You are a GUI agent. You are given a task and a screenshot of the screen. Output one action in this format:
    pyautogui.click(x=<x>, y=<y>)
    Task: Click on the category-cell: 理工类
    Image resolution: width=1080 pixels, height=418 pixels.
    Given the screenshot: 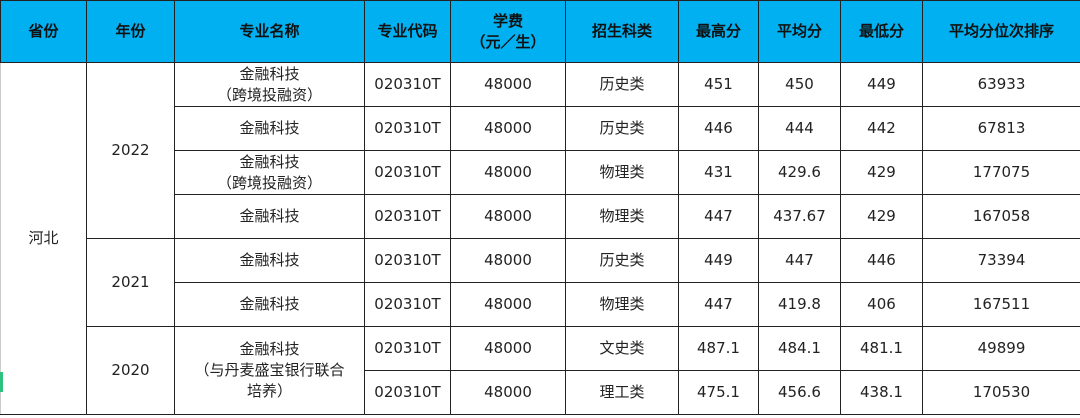 What is the action you would take?
    pyautogui.click(x=622, y=392)
    